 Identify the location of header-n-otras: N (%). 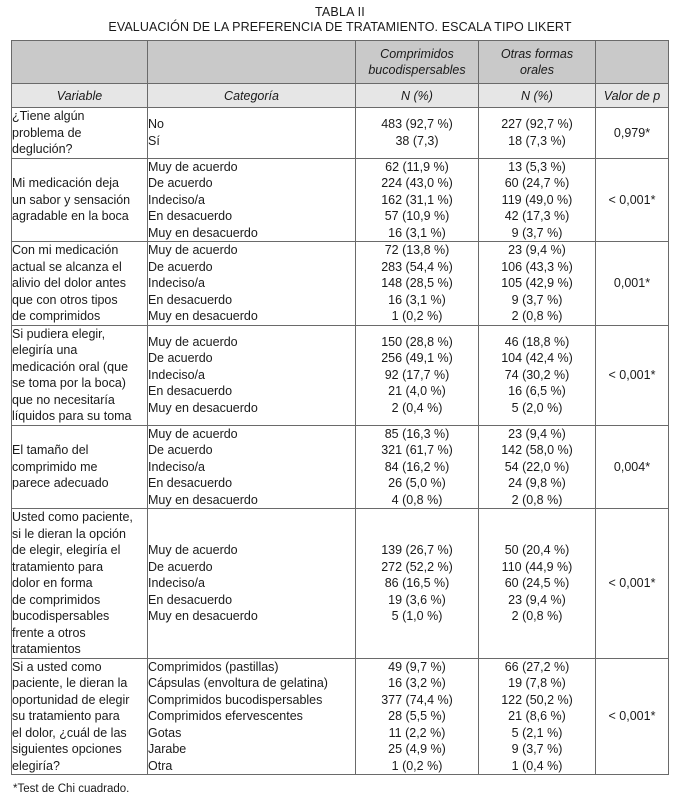
(537, 95).